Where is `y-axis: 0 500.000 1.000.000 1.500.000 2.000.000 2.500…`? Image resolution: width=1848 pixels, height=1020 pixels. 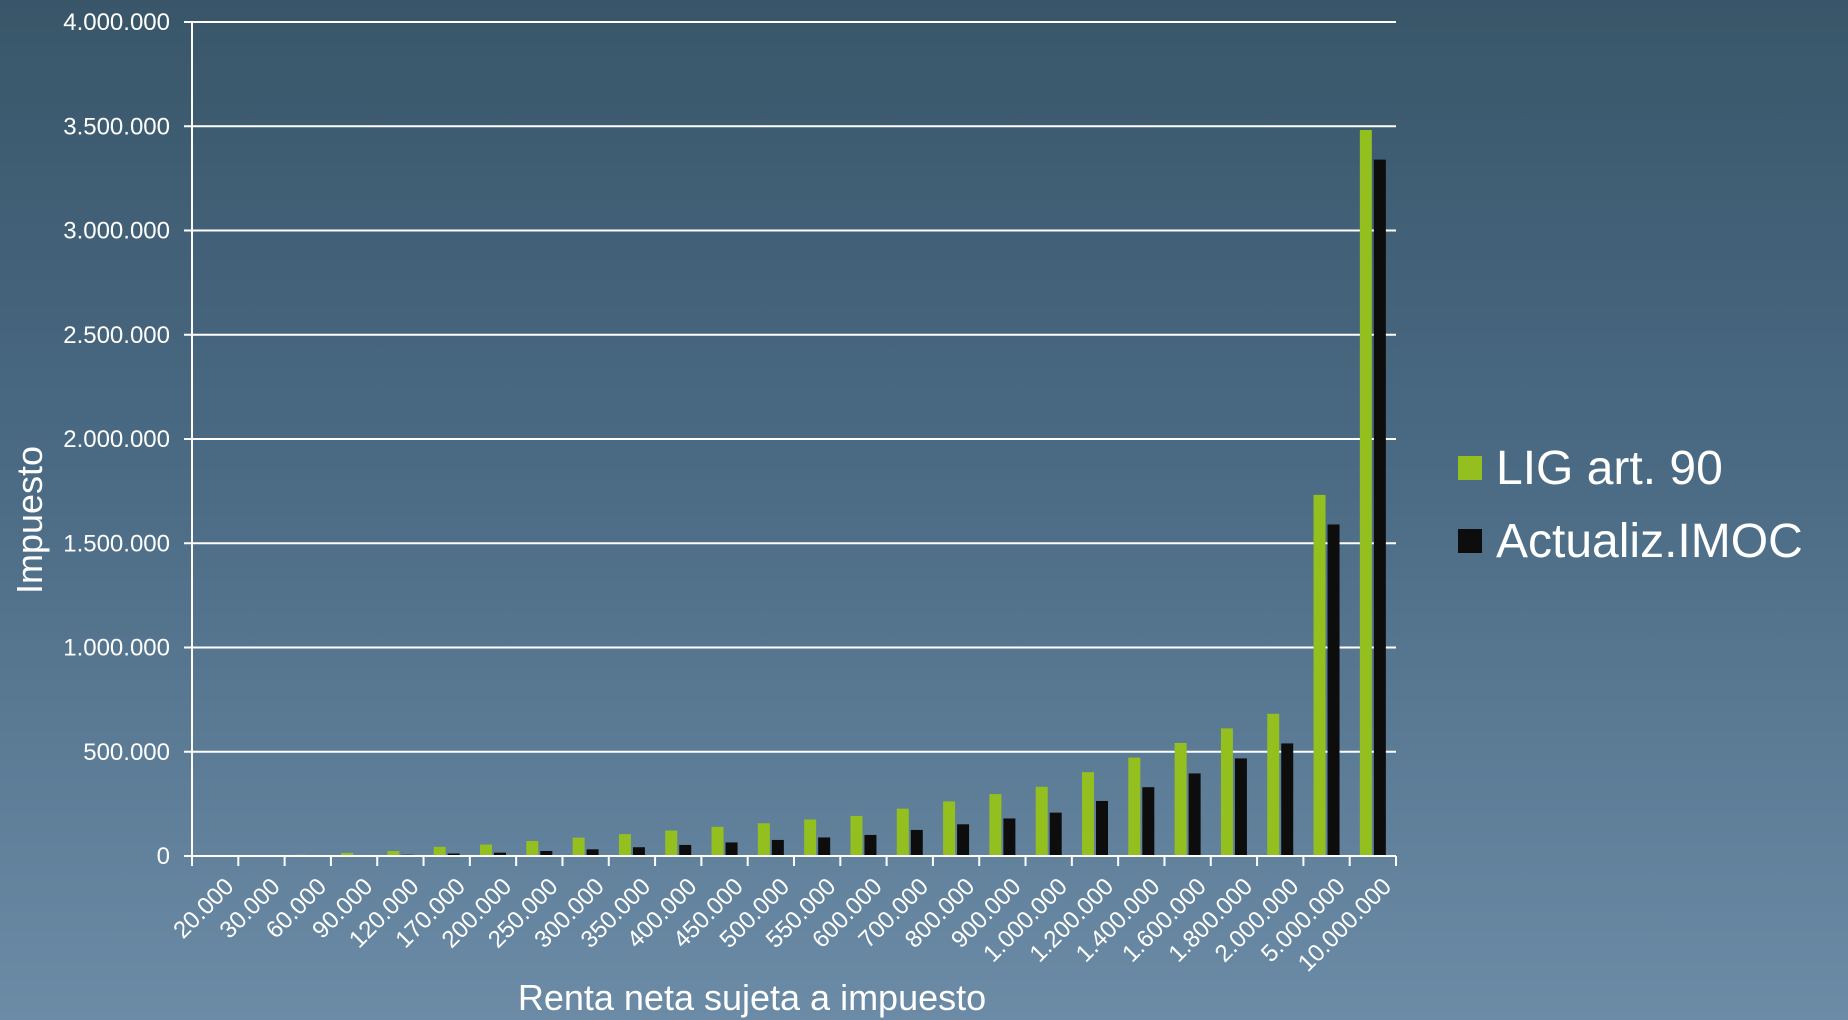
y-axis: 0 500.000 1.000.000 1.500.000 2.000.000 2.500… is located at coordinates (128, 439).